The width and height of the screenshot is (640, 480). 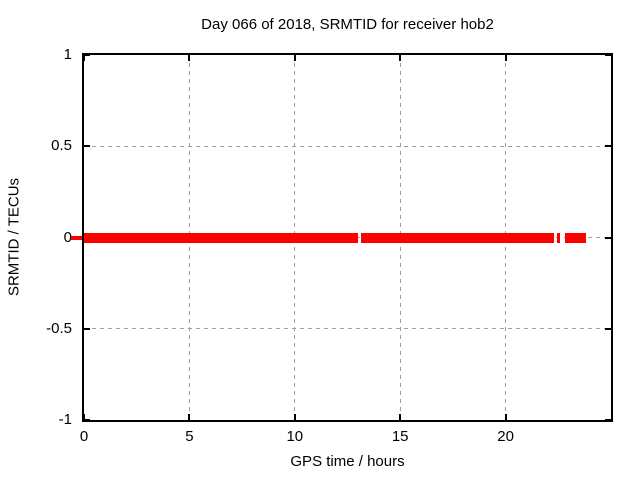 I want to click on y-tick-label: 0, so click(x=67, y=237).